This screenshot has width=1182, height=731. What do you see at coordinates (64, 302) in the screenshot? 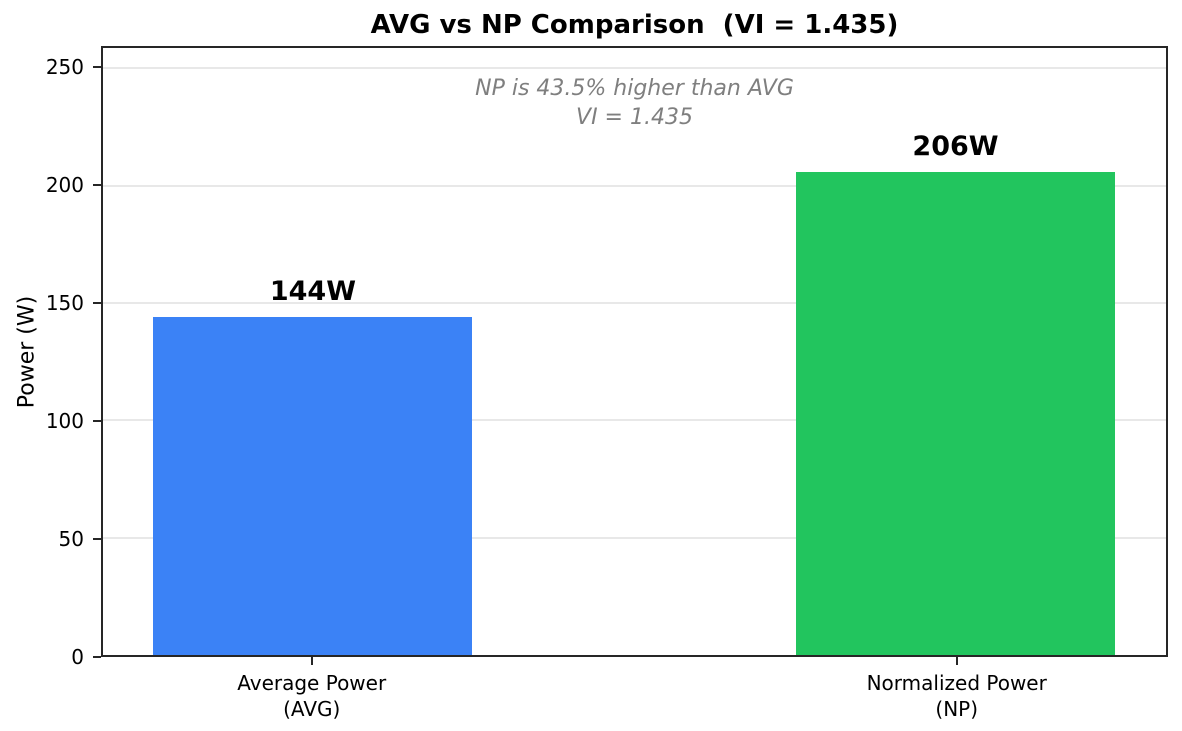
I see `y-tick-label-150: 150` at bounding box center [64, 302].